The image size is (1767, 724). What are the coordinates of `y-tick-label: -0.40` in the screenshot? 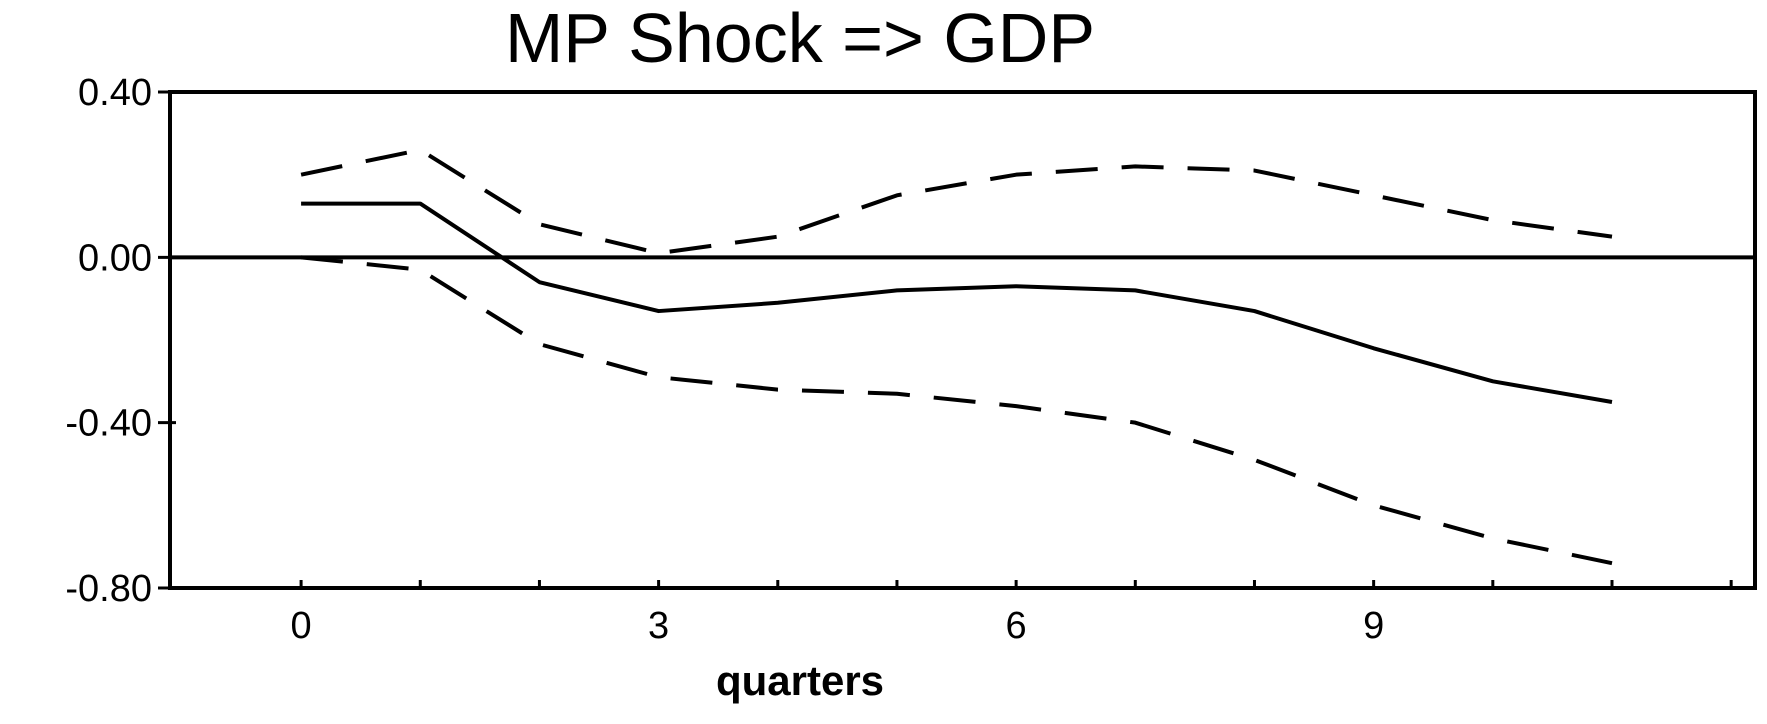 It's located at (108, 424).